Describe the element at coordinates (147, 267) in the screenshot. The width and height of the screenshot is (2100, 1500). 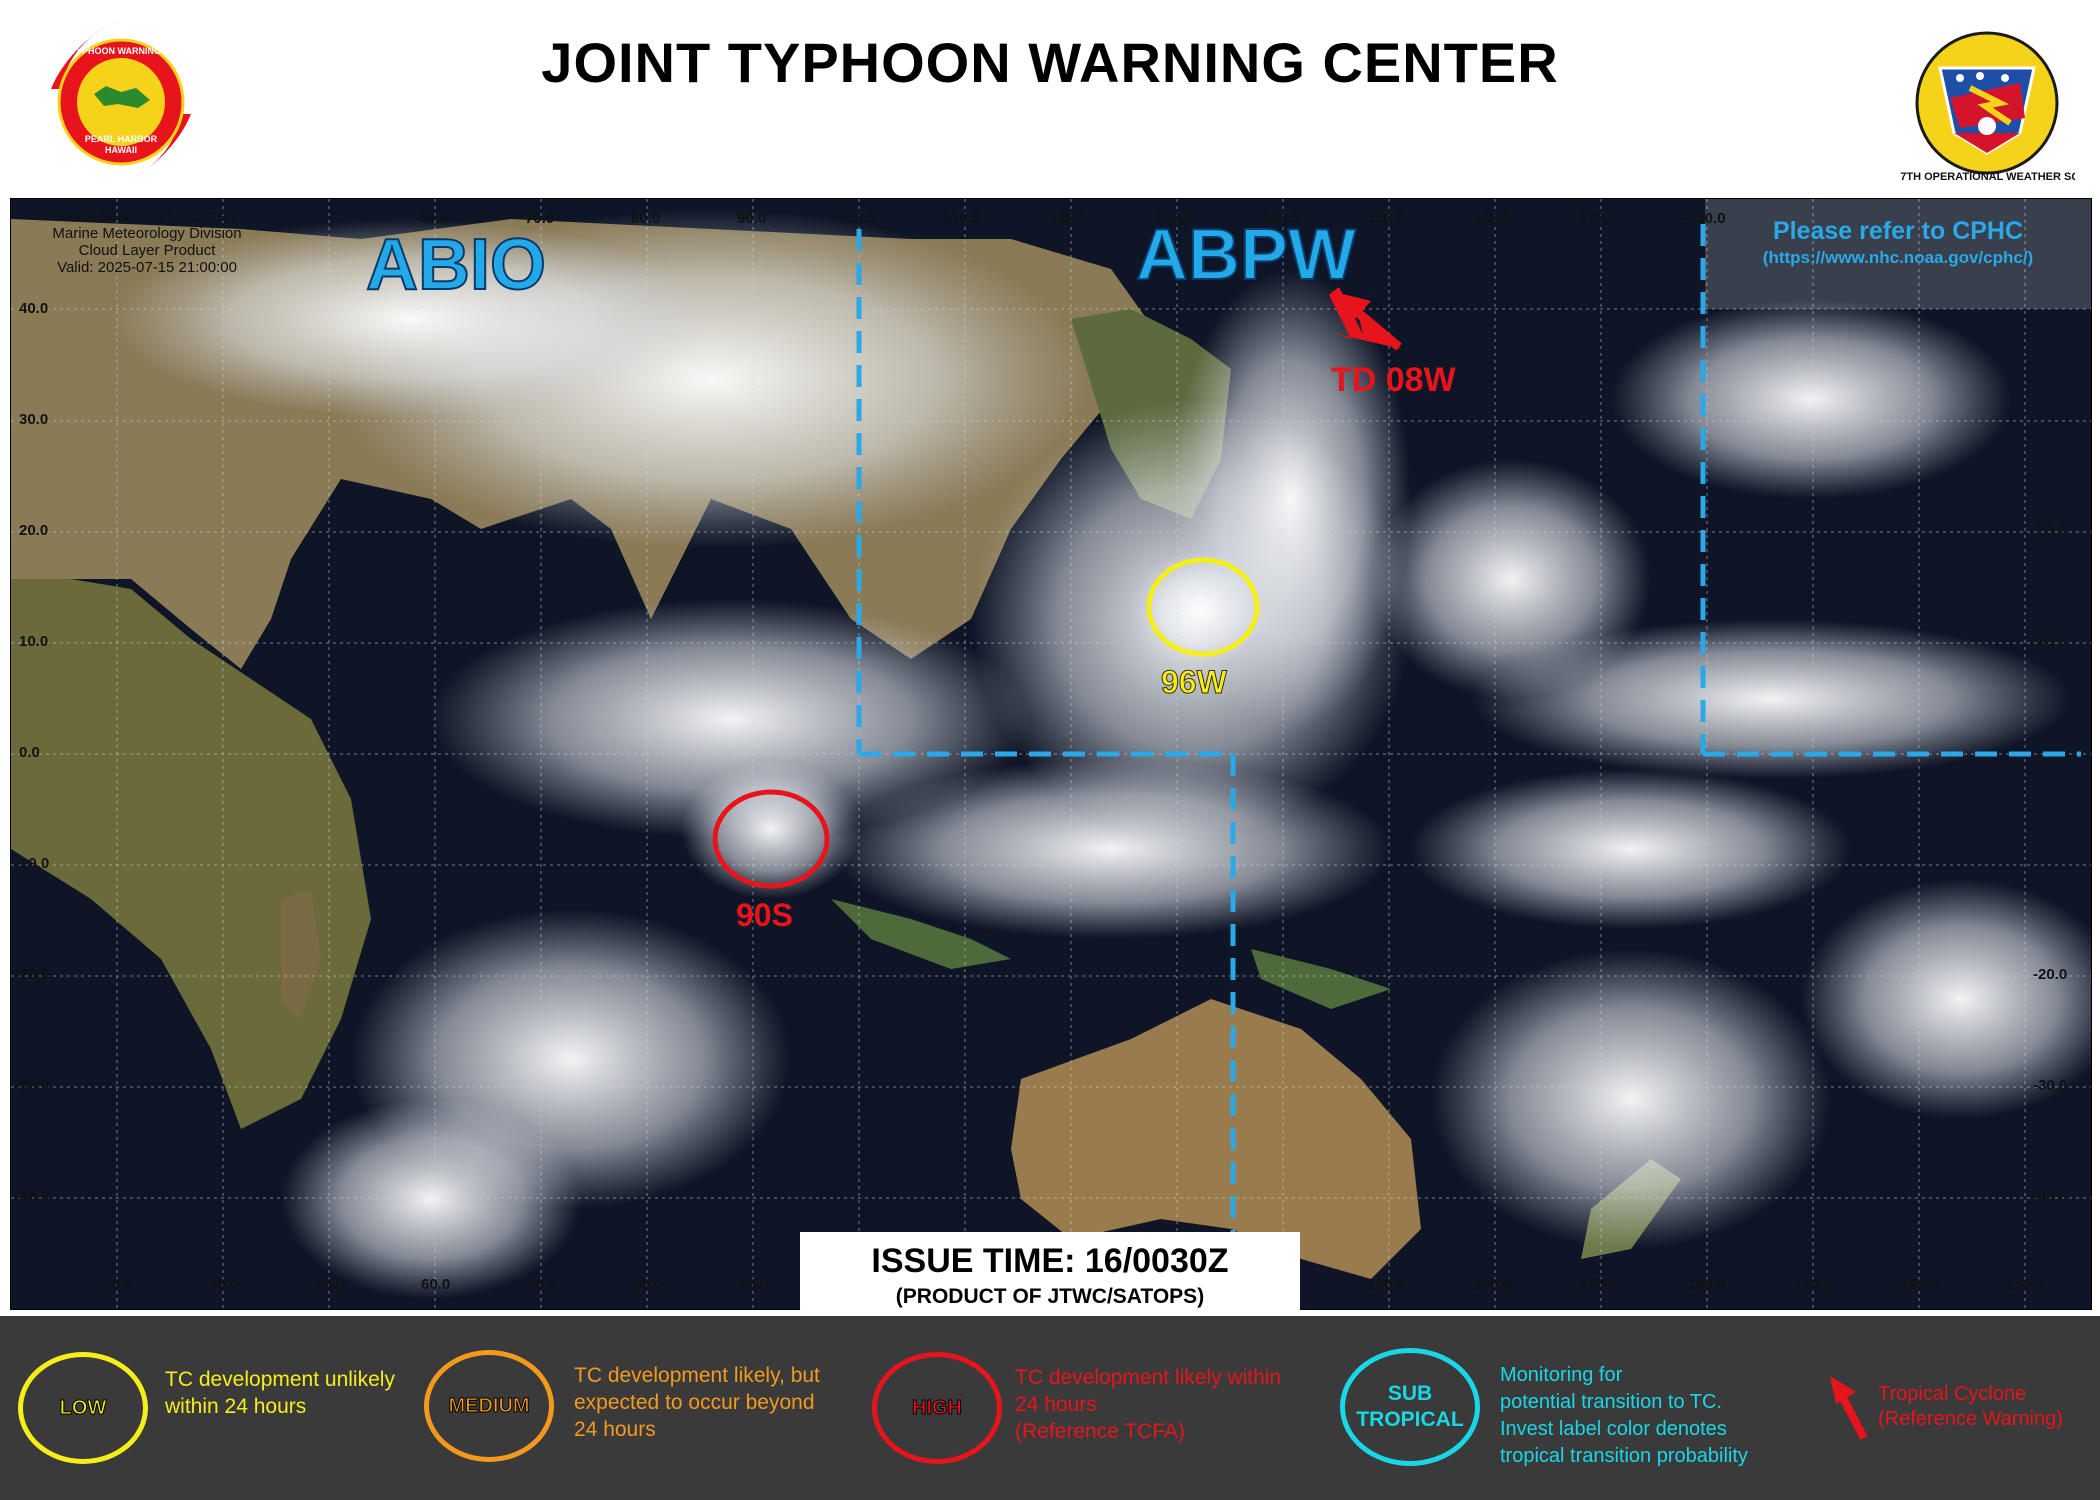
I see `source-line: Valid: 2025-07-15 21:00:00` at that location.